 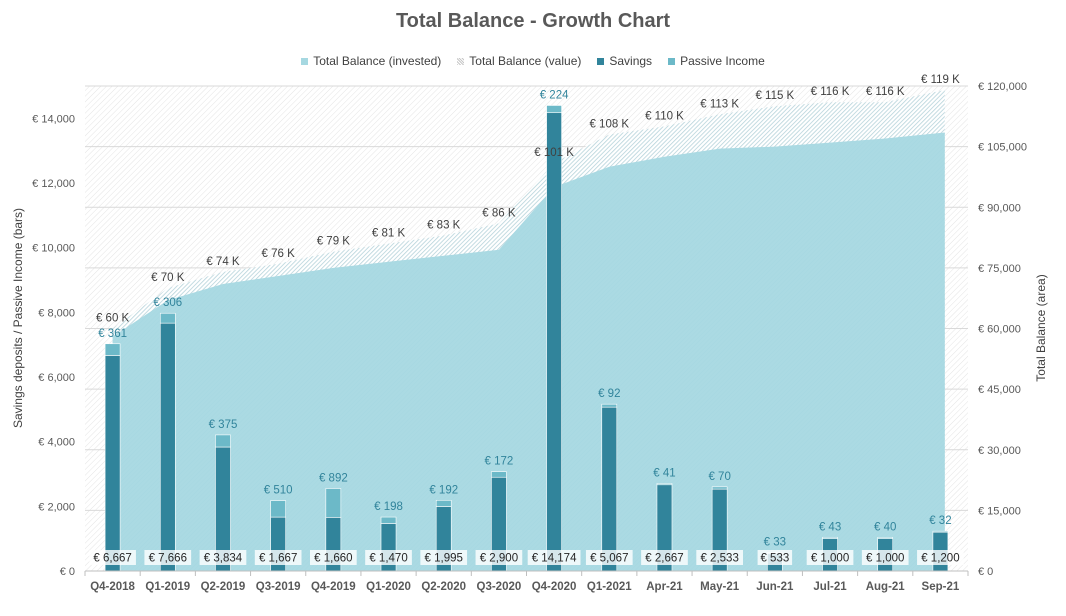 I want to click on y-tick-right: € 45,000, so click(x=999, y=390).